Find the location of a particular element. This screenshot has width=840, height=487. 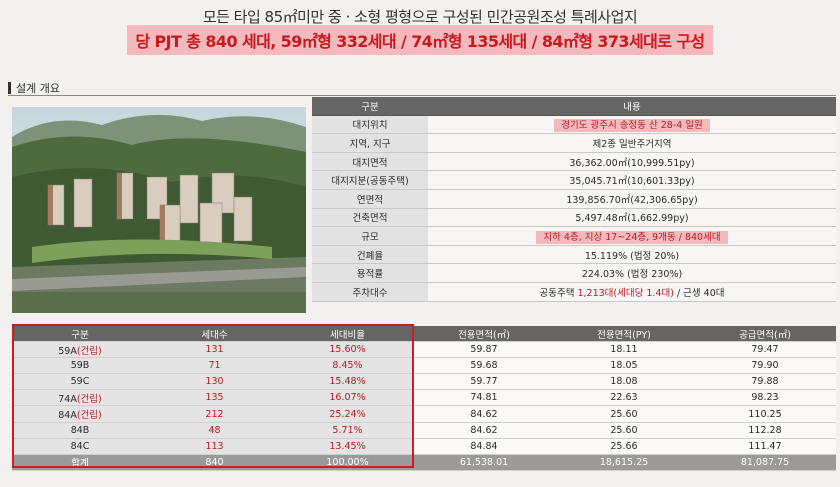

overview-row: 주차대수 공동주택 1,213대(세대당 1.4대) / 근생 40대 is located at coordinates (574, 292).